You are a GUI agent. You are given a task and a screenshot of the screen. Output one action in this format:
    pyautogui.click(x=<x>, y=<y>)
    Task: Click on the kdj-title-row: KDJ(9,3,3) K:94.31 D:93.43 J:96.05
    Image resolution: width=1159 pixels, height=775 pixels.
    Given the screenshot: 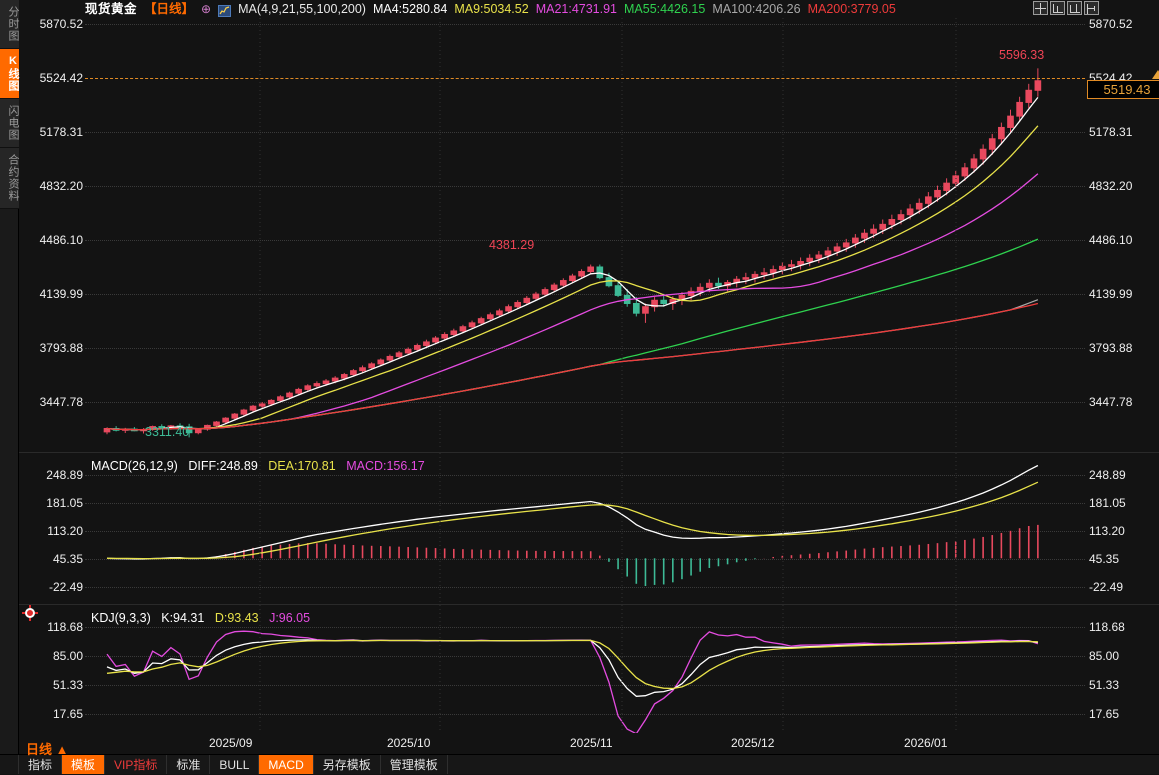 What is the action you would take?
    pyautogui.click(x=204, y=618)
    